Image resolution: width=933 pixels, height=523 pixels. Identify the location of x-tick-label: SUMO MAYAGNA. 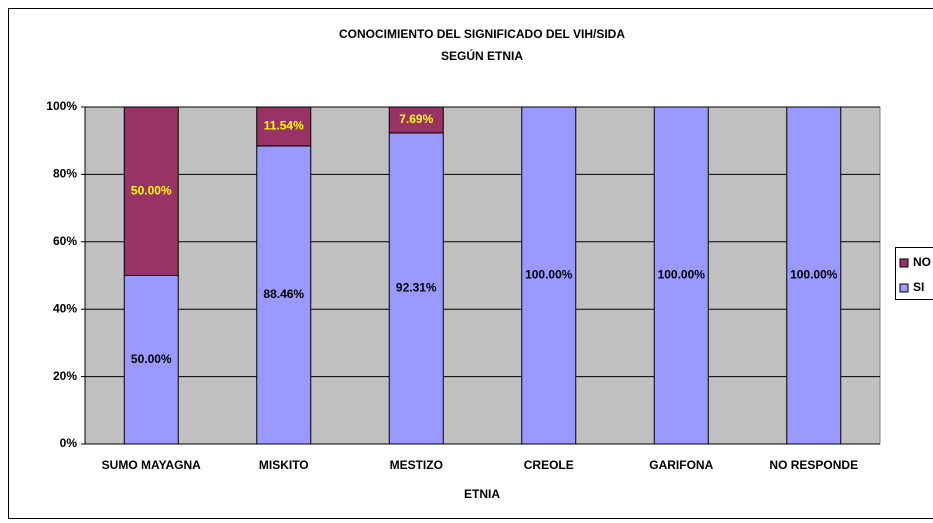
(151, 465).